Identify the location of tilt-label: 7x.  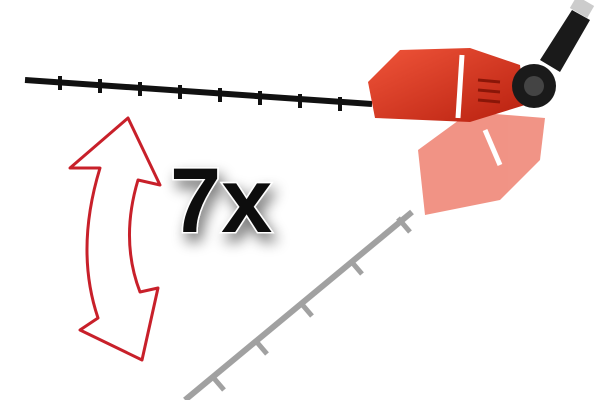
(221, 201).